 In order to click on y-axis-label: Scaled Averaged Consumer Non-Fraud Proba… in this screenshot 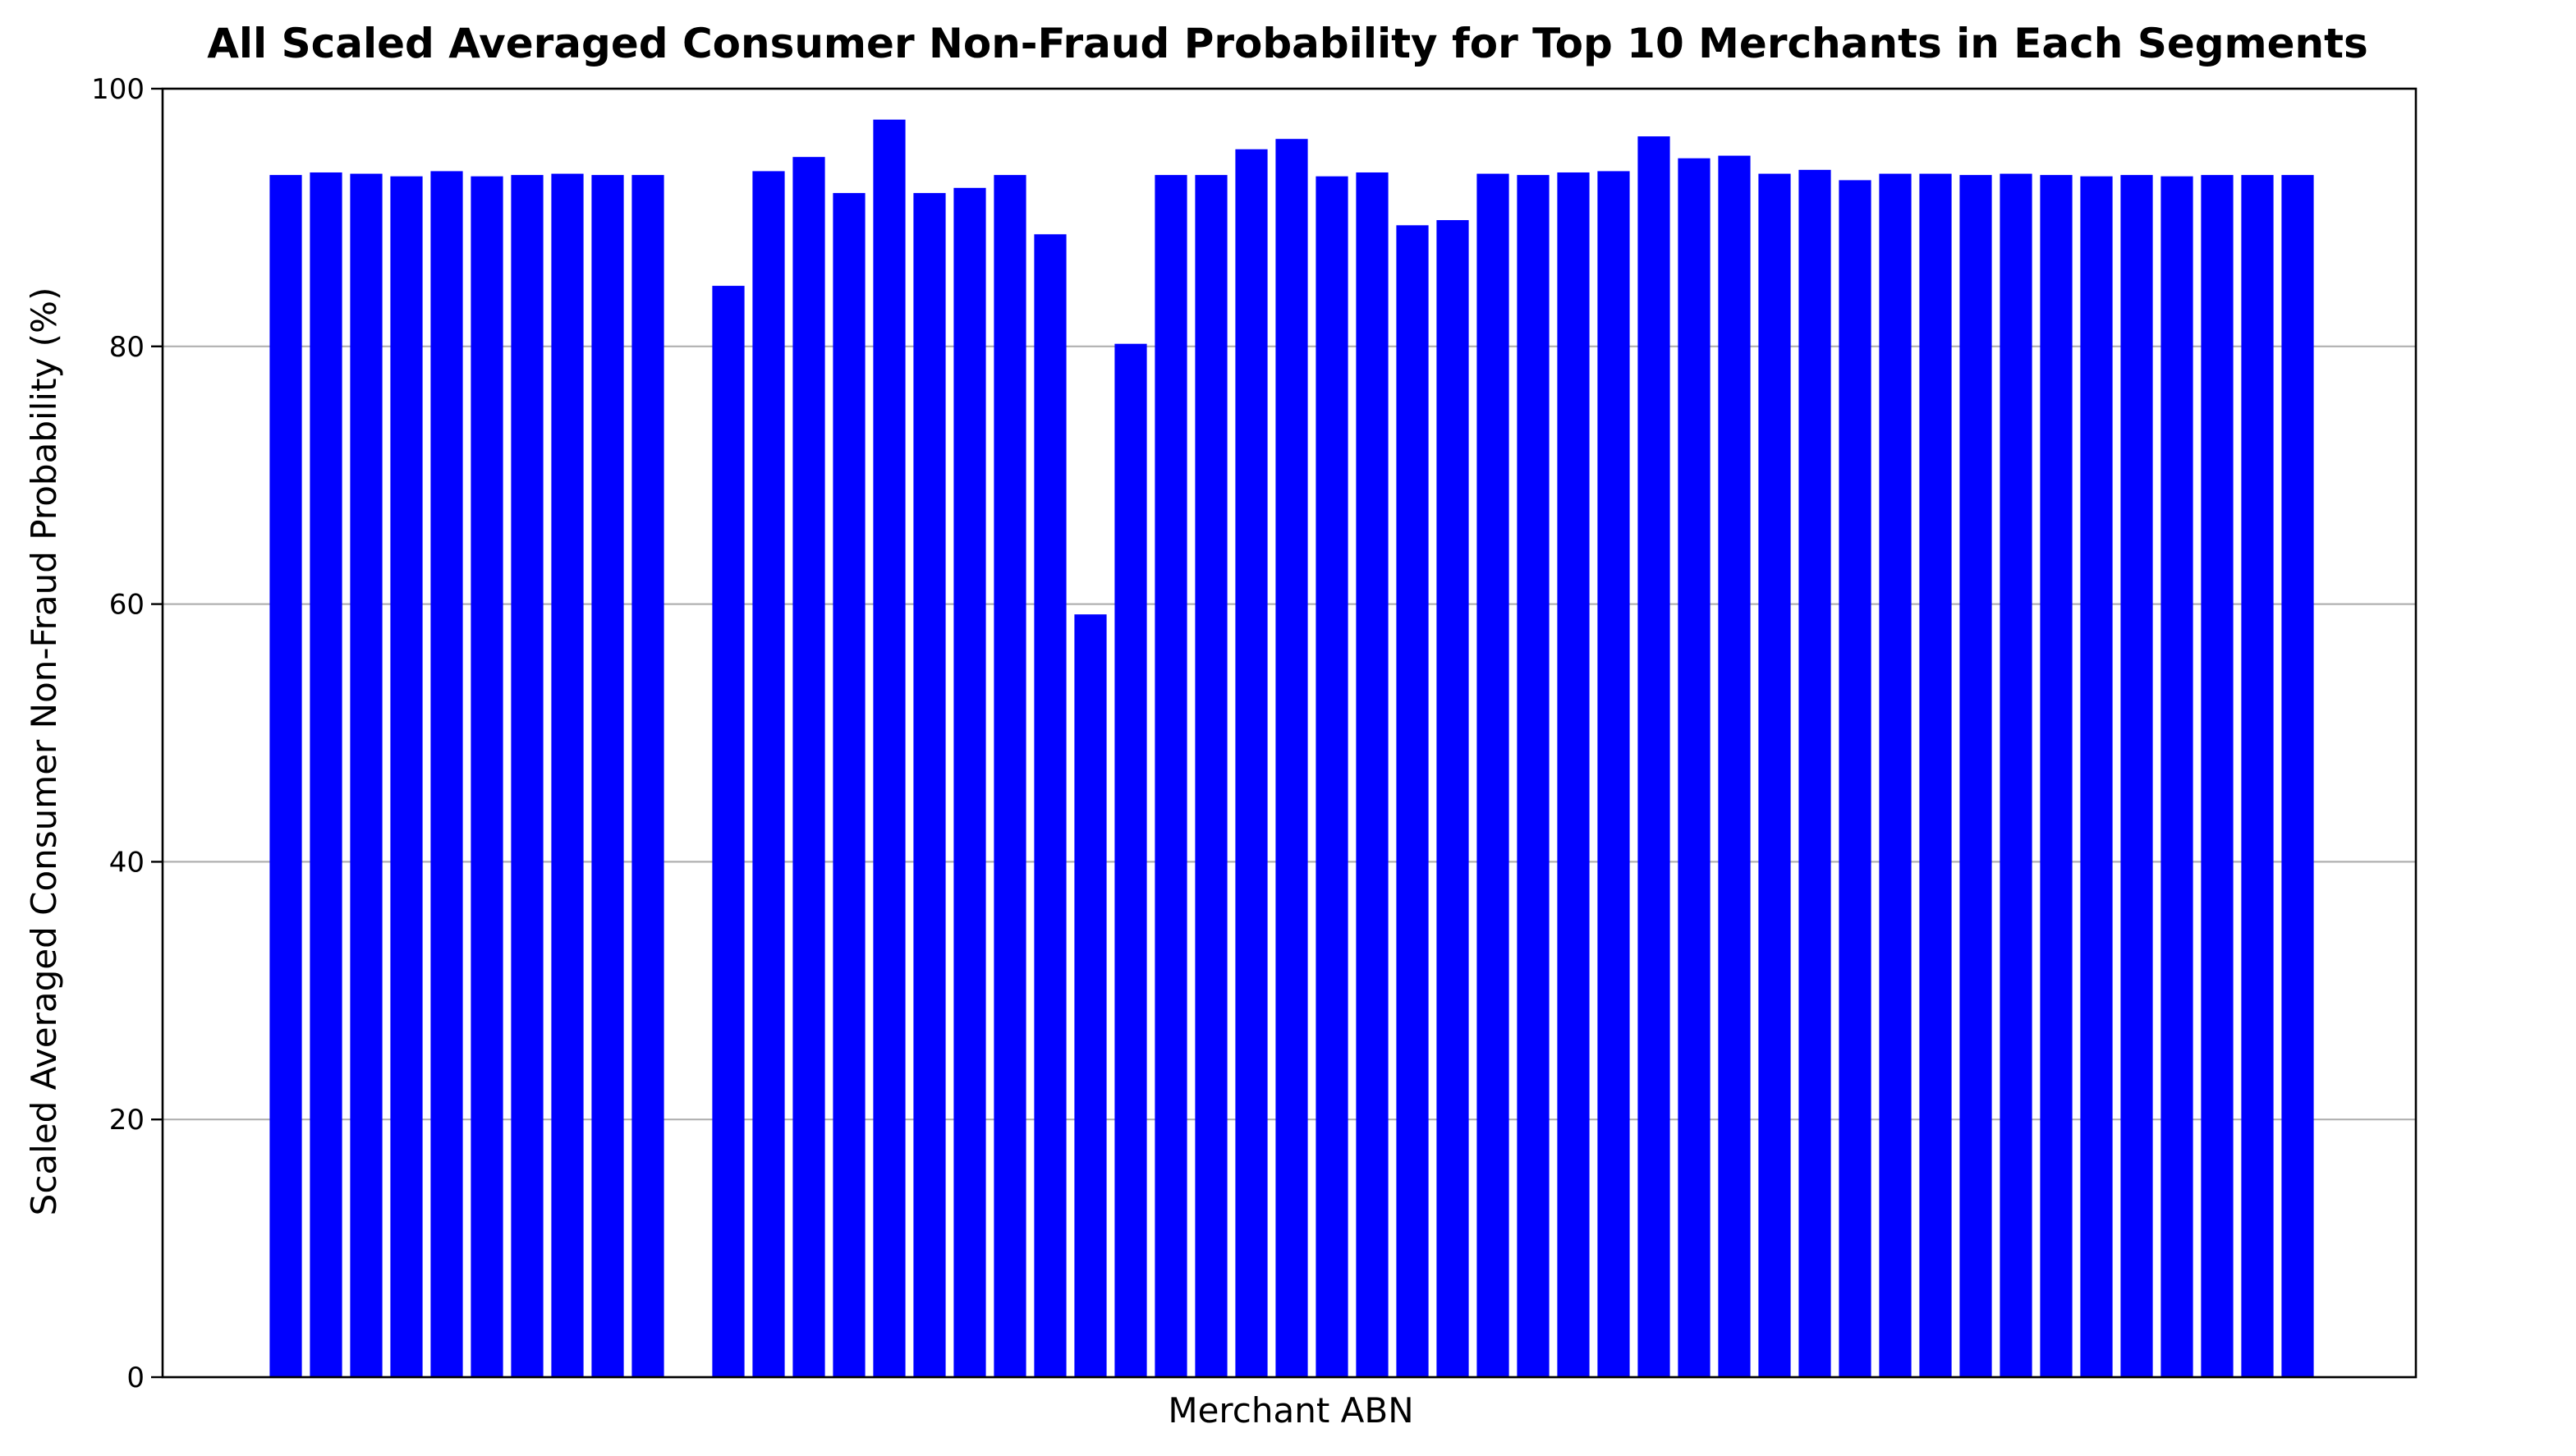, I will do `click(44, 751)`.